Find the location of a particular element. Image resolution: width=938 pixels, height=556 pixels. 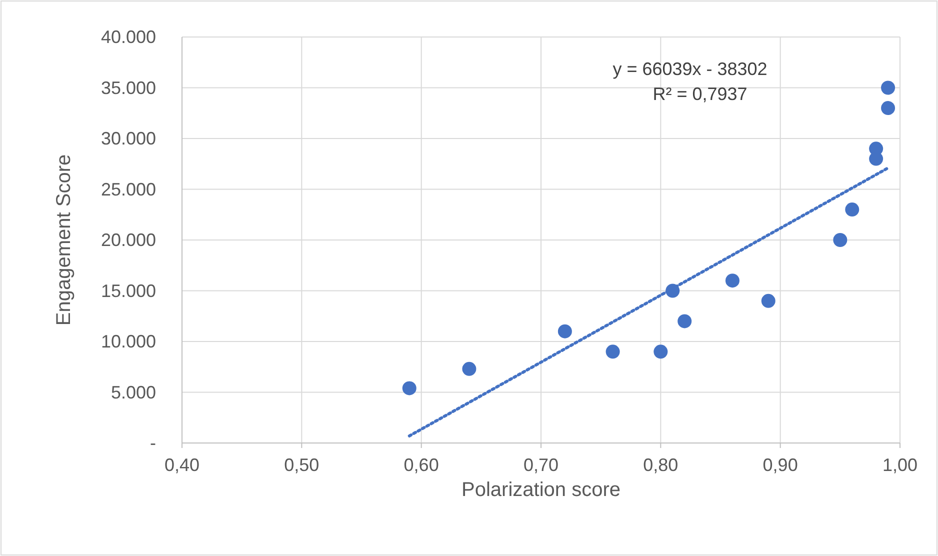

x-tick-label: 0,40 is located at coordinates (182, 465).